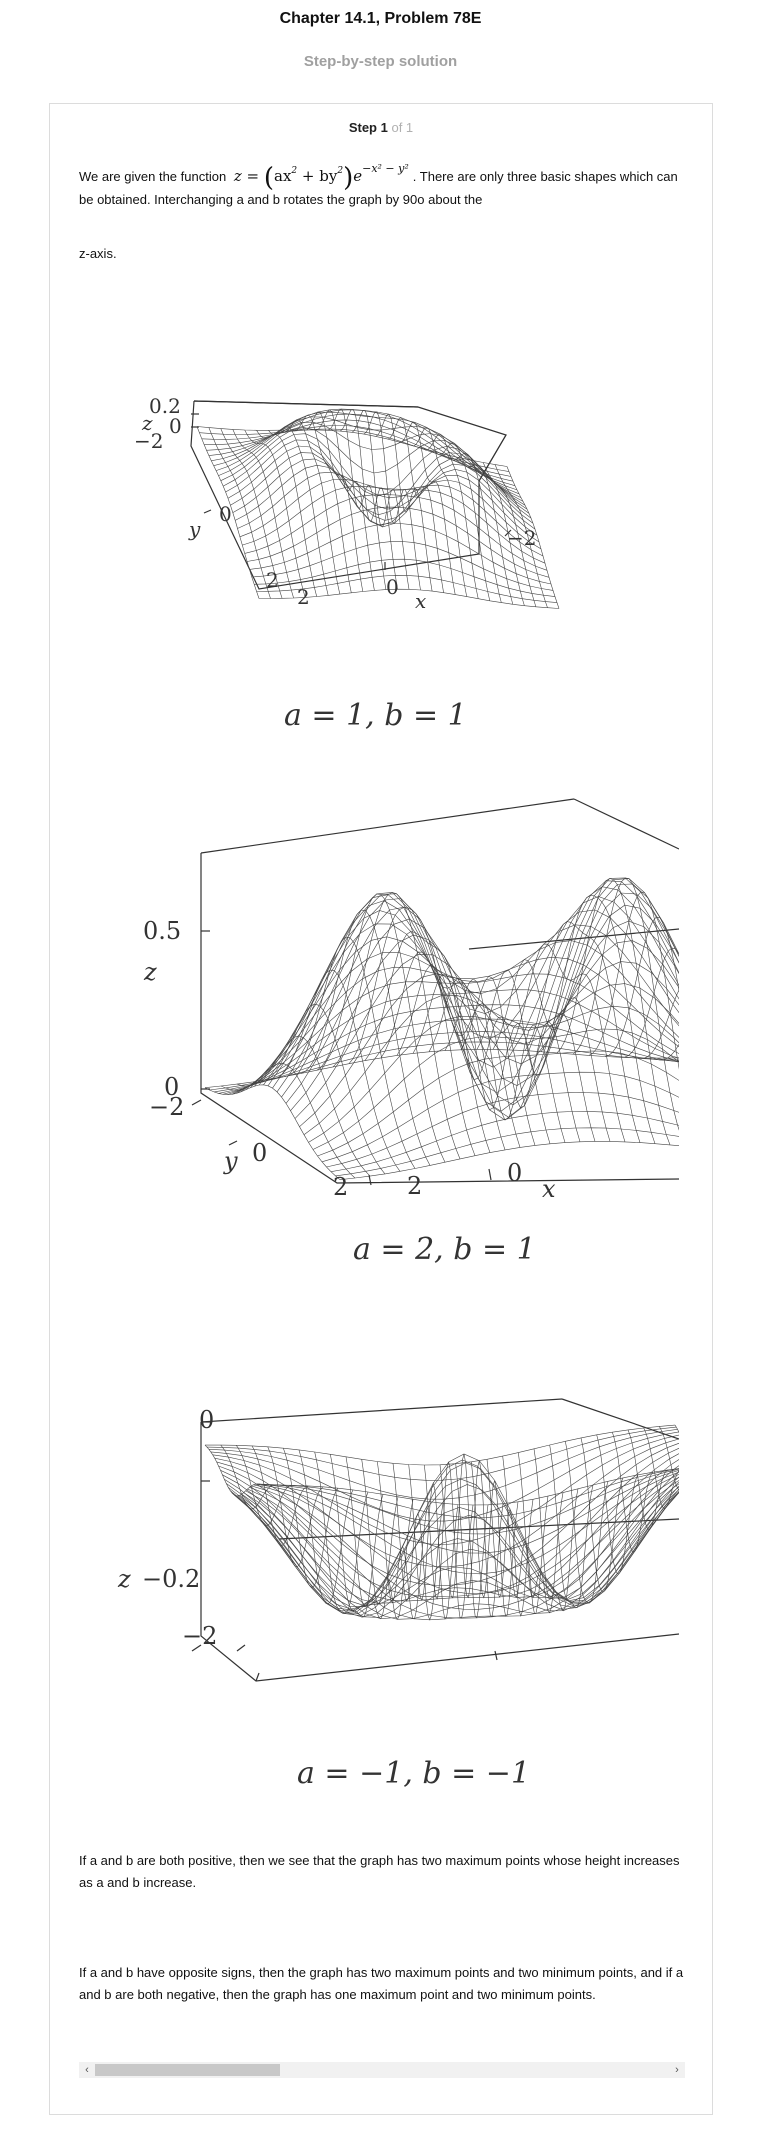 The image size is (761, 2144). I want to click on z-tick-label: 0.2, so click(165, 406).